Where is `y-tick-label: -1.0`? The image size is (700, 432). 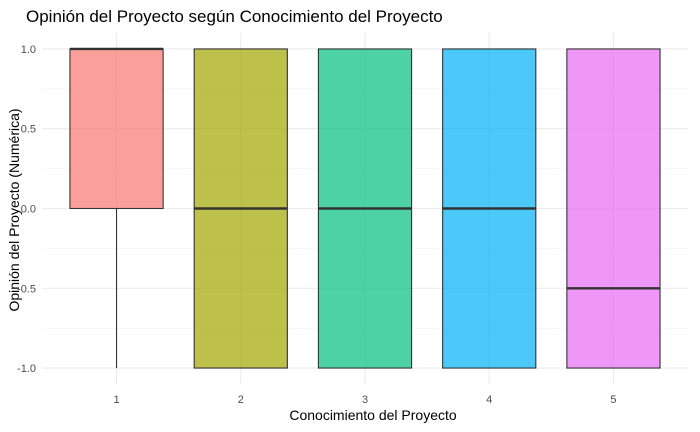 y-tick-label: -1.0 is located at coordinates (26, 369).